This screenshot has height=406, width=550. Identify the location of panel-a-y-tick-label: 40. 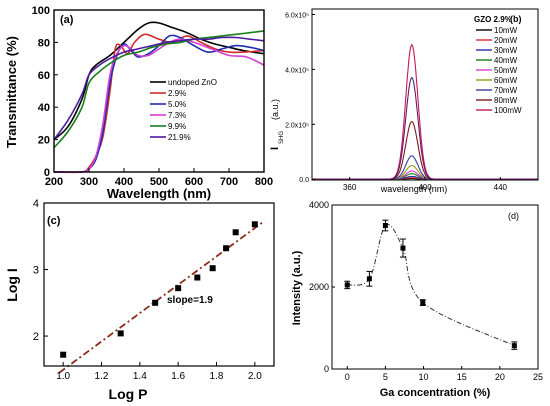
(44, 108).